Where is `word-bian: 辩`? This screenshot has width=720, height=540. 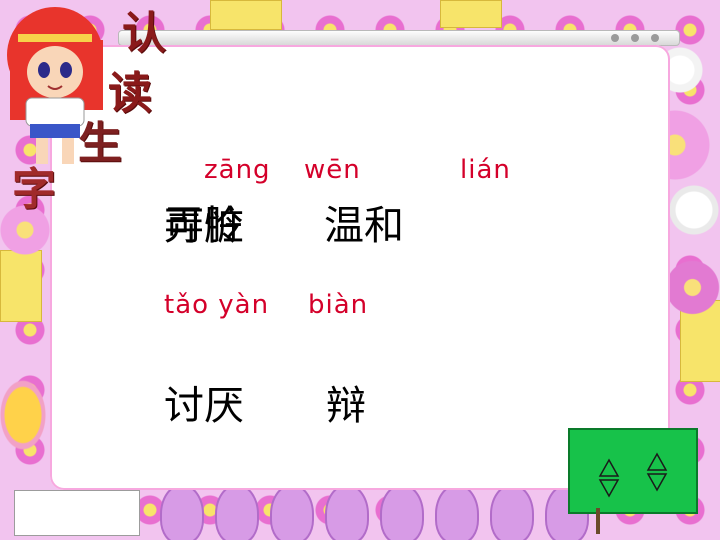
word-bian: 辩 is located at coordinates (346, 406).